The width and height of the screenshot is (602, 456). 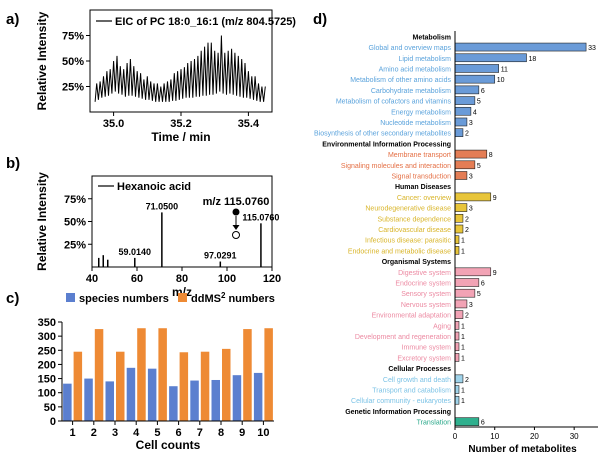 I want to click on pathway-label: Membrane transport, so click(x=419, y=155).